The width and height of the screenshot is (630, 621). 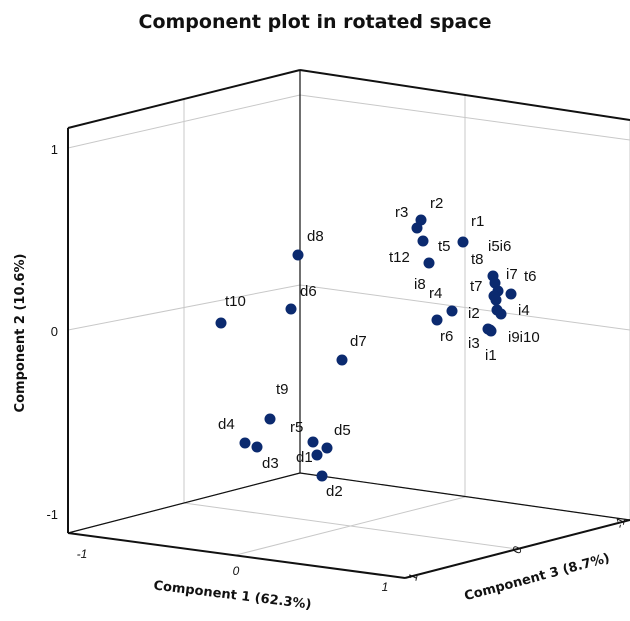 I want to click on x-axis-title: Component 1 (62.3%), so click(x=233, y=595).